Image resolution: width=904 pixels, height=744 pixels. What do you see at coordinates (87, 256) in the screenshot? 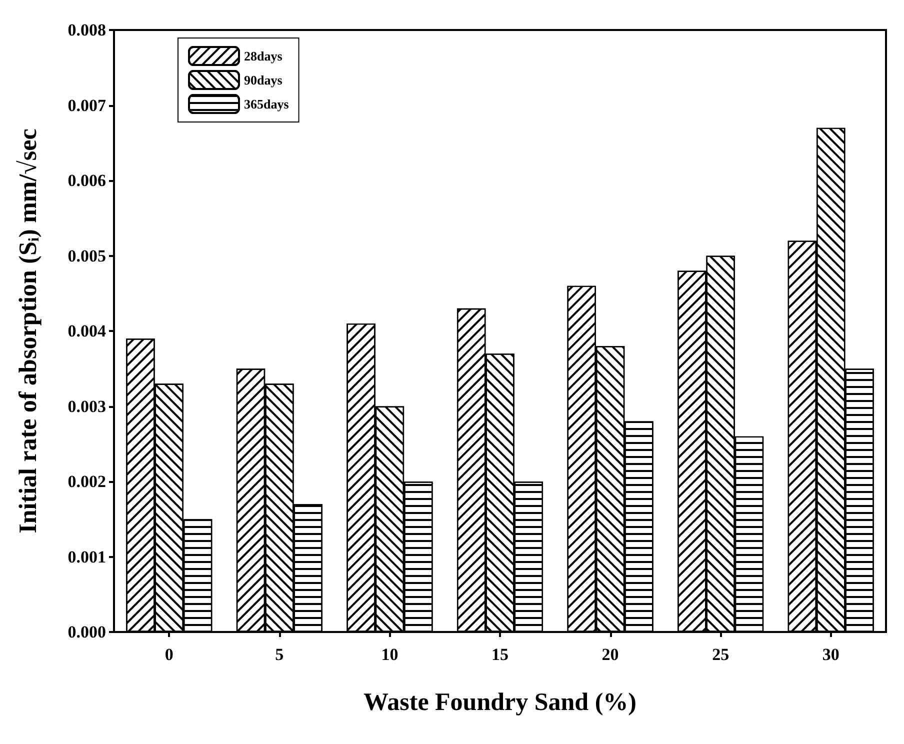
I see `y-tick-label: 0.005` at bounding box center [87, 256].